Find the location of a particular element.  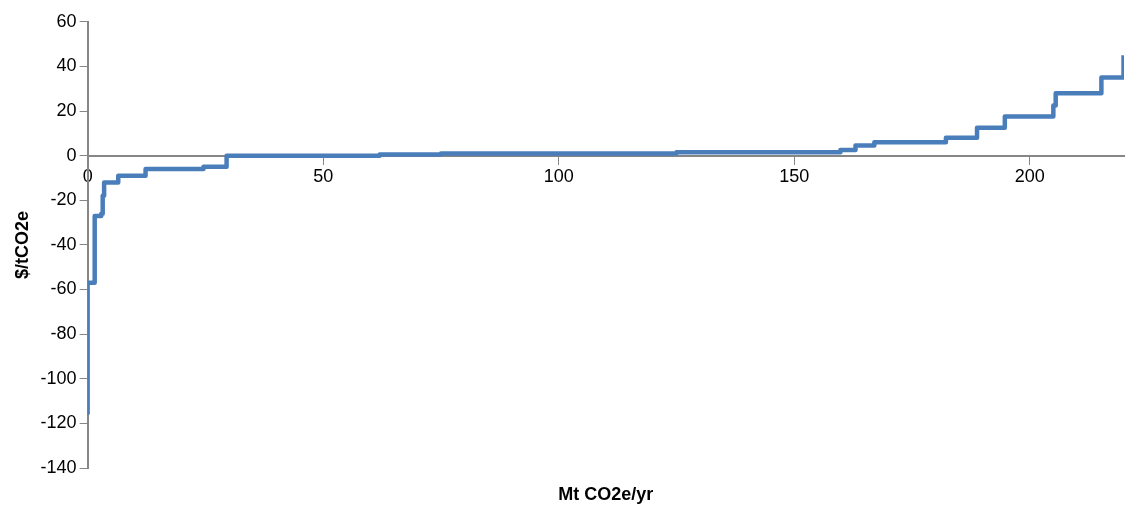

y-tick-label: -60 is located at coordinates (63, 288).